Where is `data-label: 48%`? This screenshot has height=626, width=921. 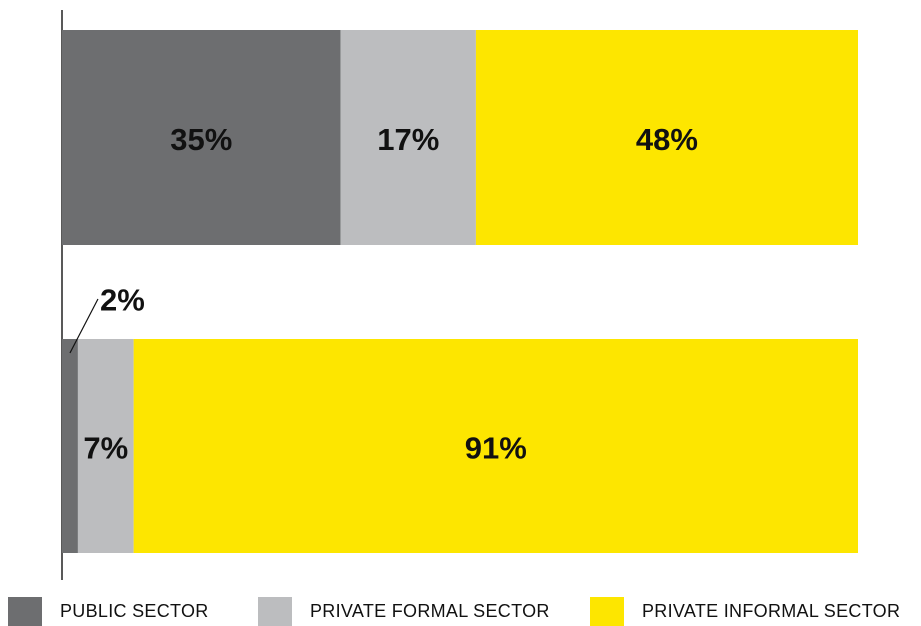 data-label: 48% is located at coordinates (667, 139).